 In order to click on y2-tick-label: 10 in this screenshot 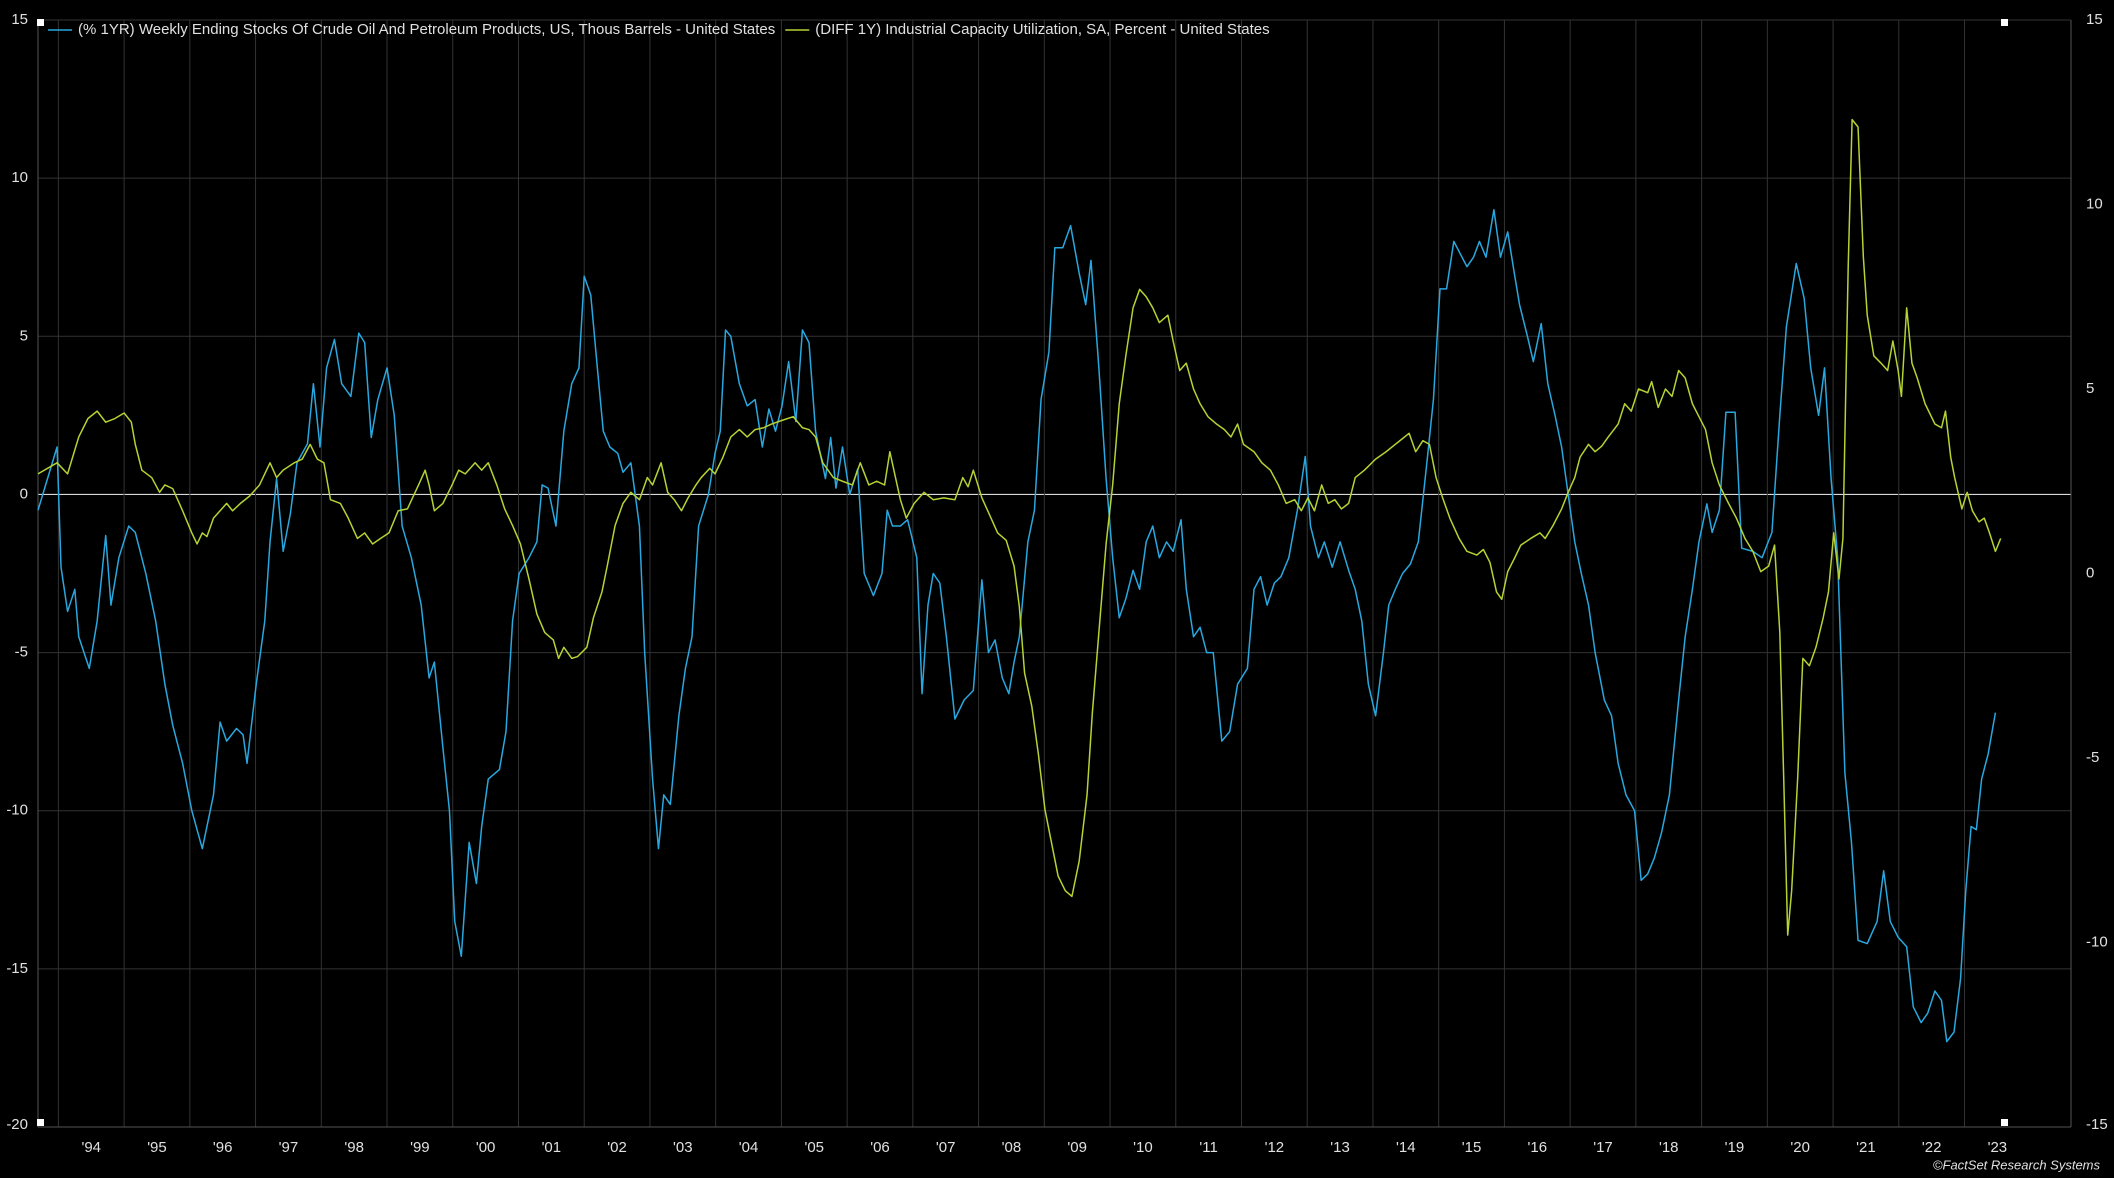, I will do `click(2094, 203)`.